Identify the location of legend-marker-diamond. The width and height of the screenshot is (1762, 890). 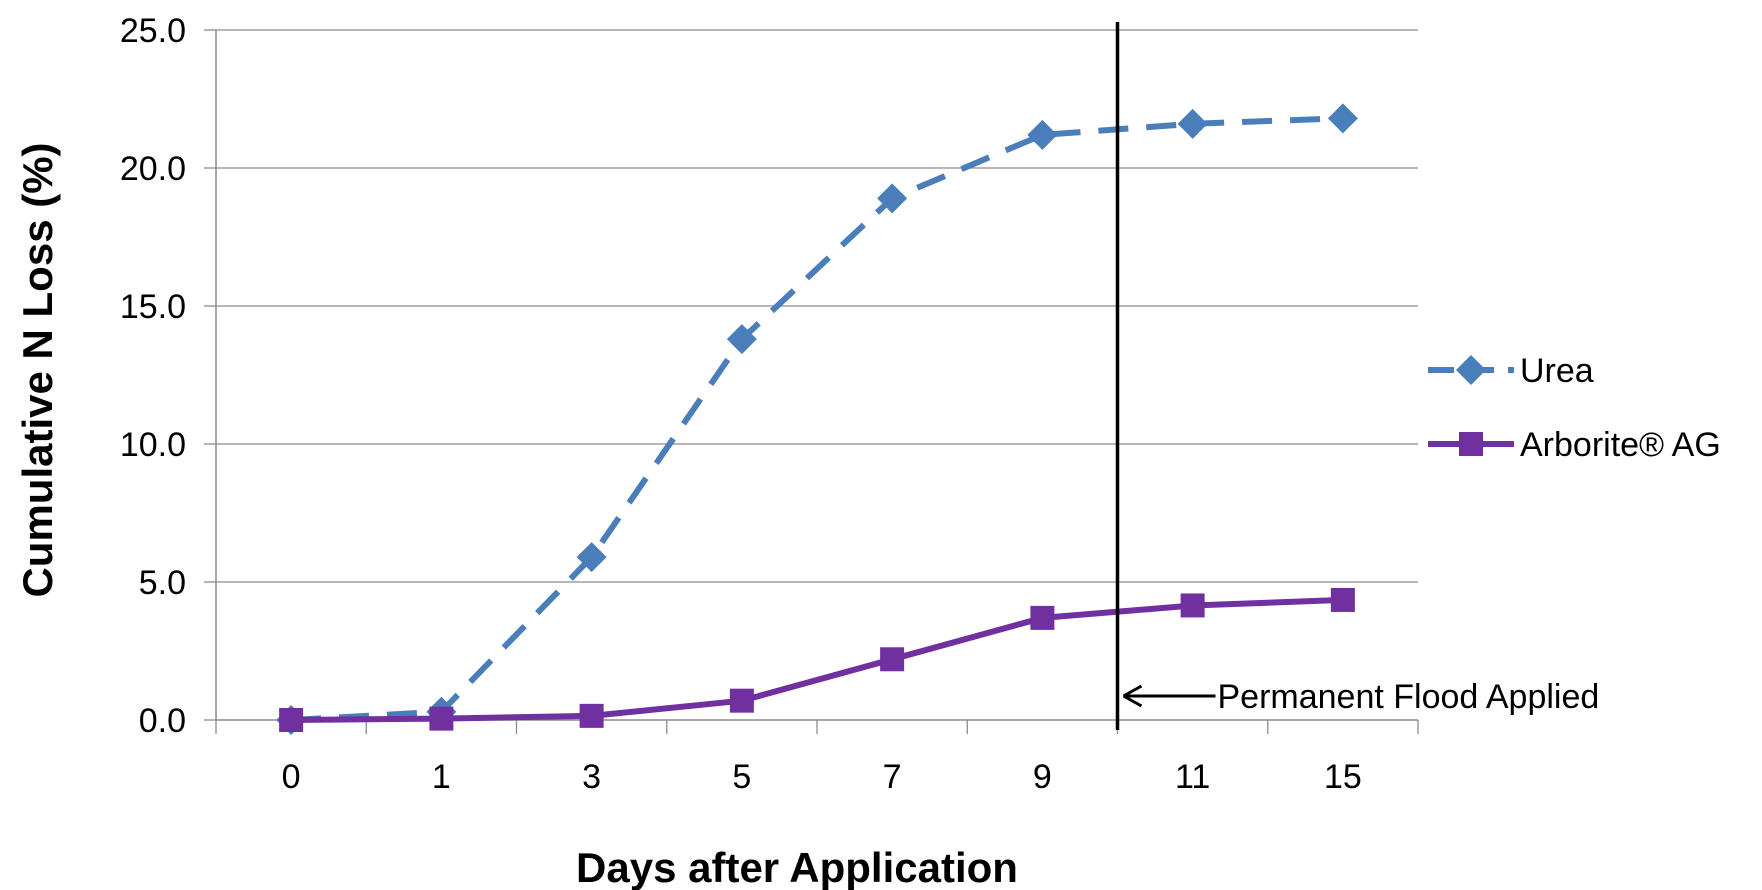
(1471, 370).